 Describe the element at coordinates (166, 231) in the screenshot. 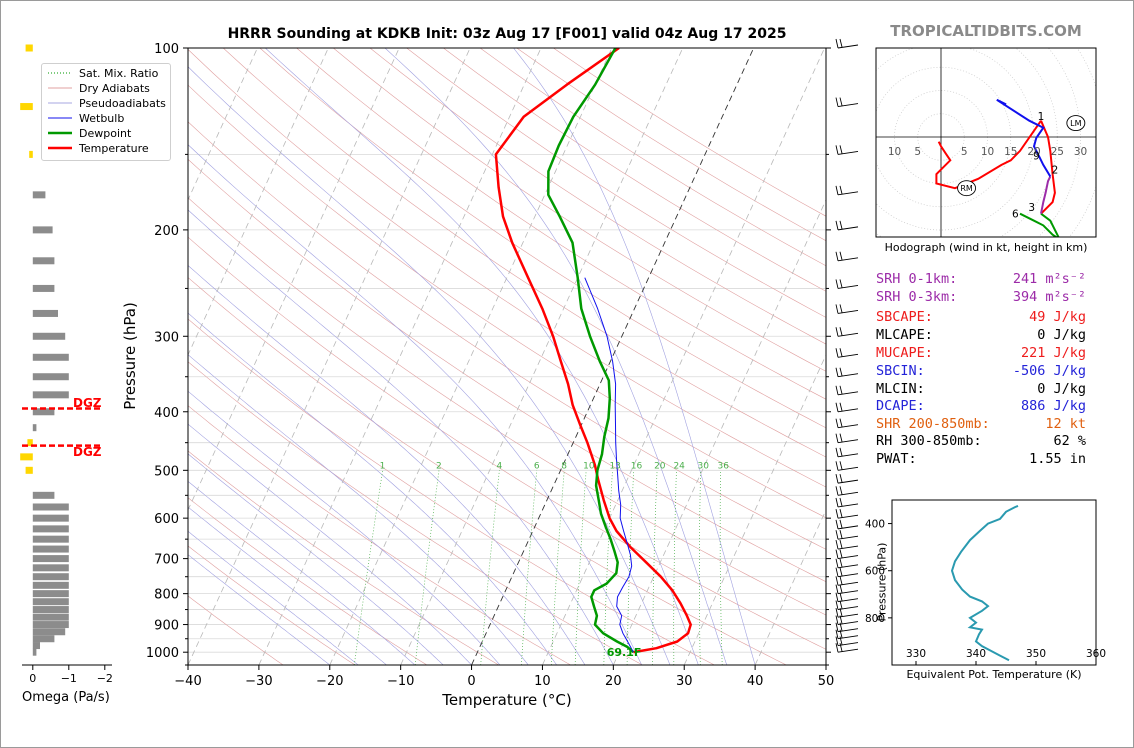

I see `y-tick-label: 200` at that location.